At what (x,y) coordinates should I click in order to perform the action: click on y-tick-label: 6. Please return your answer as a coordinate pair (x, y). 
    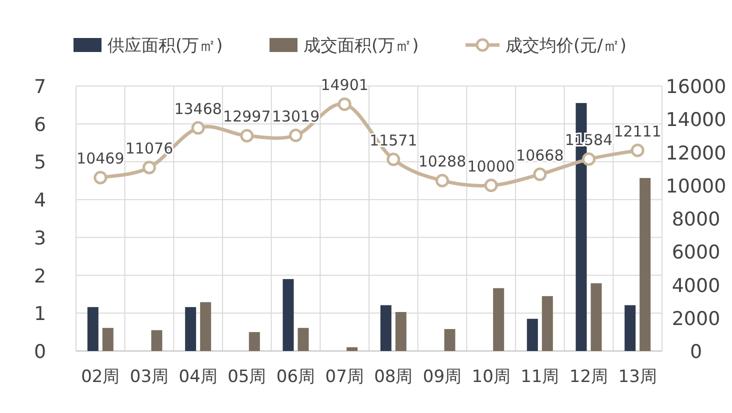
    Looking at the image, I should click on (40, 125).